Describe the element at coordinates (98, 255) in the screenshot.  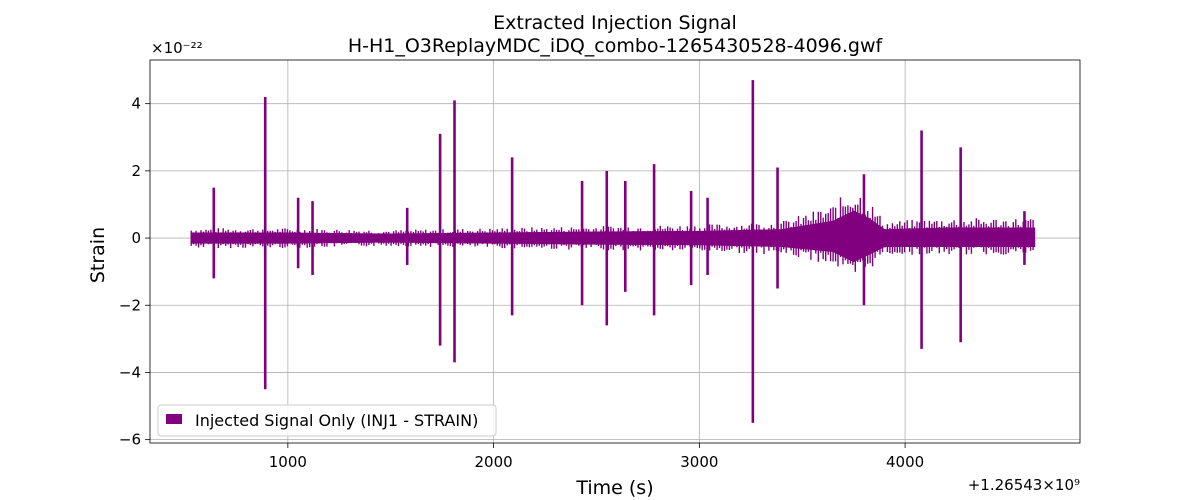
I see `y-axis-label: Strain` at that location.